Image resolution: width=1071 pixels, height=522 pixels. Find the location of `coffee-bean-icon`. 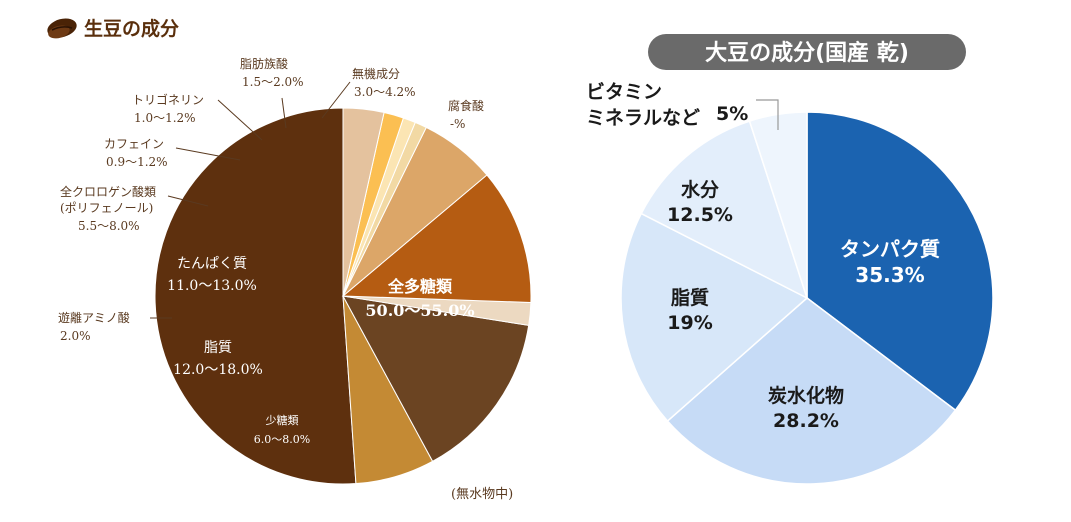

coffee-bean-icon is located at coordinates (62, 28).